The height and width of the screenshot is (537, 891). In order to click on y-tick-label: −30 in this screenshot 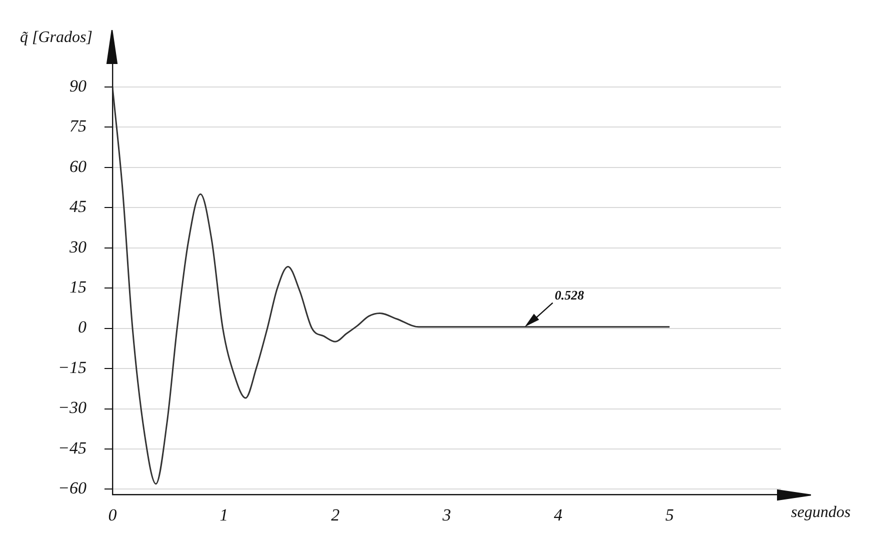, I will do `click(72, 408)`.